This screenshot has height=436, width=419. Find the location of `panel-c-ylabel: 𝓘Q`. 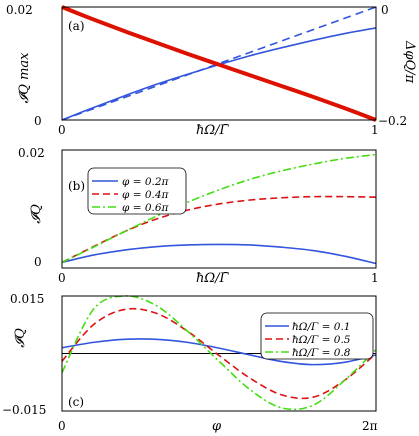

panel-c-ylabel: 𝓘Q is located at coordinates (20, 338).